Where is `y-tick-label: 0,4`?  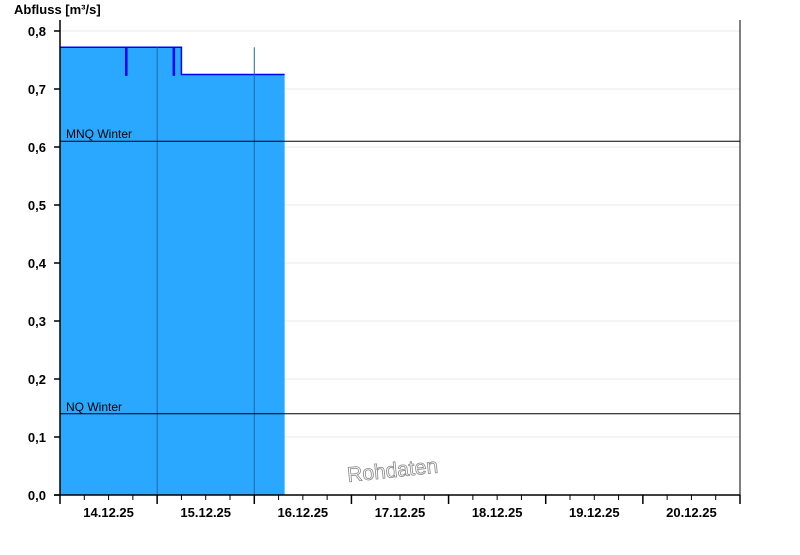 y-tick-label: 0,4 is located at coordinates (37, 263).